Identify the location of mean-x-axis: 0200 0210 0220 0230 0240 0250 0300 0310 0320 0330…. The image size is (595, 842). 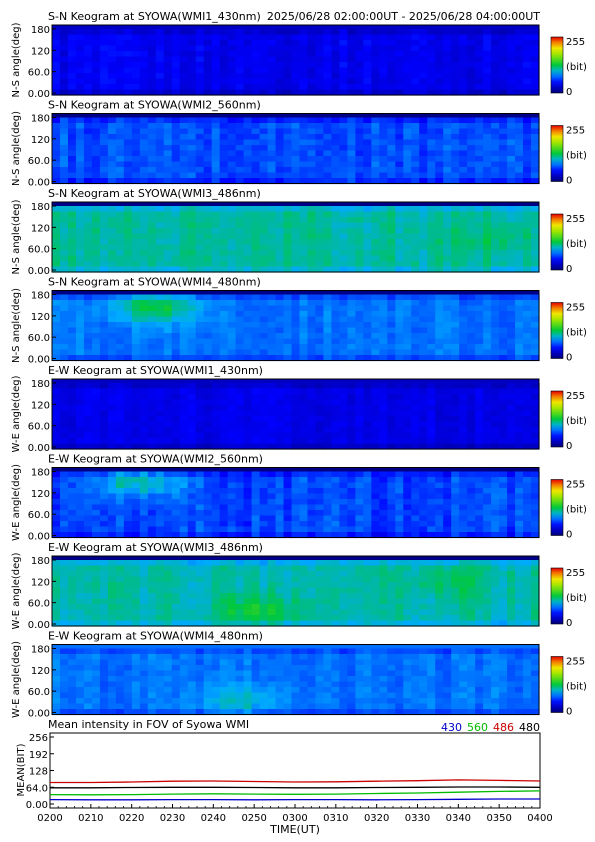
(295, 814).